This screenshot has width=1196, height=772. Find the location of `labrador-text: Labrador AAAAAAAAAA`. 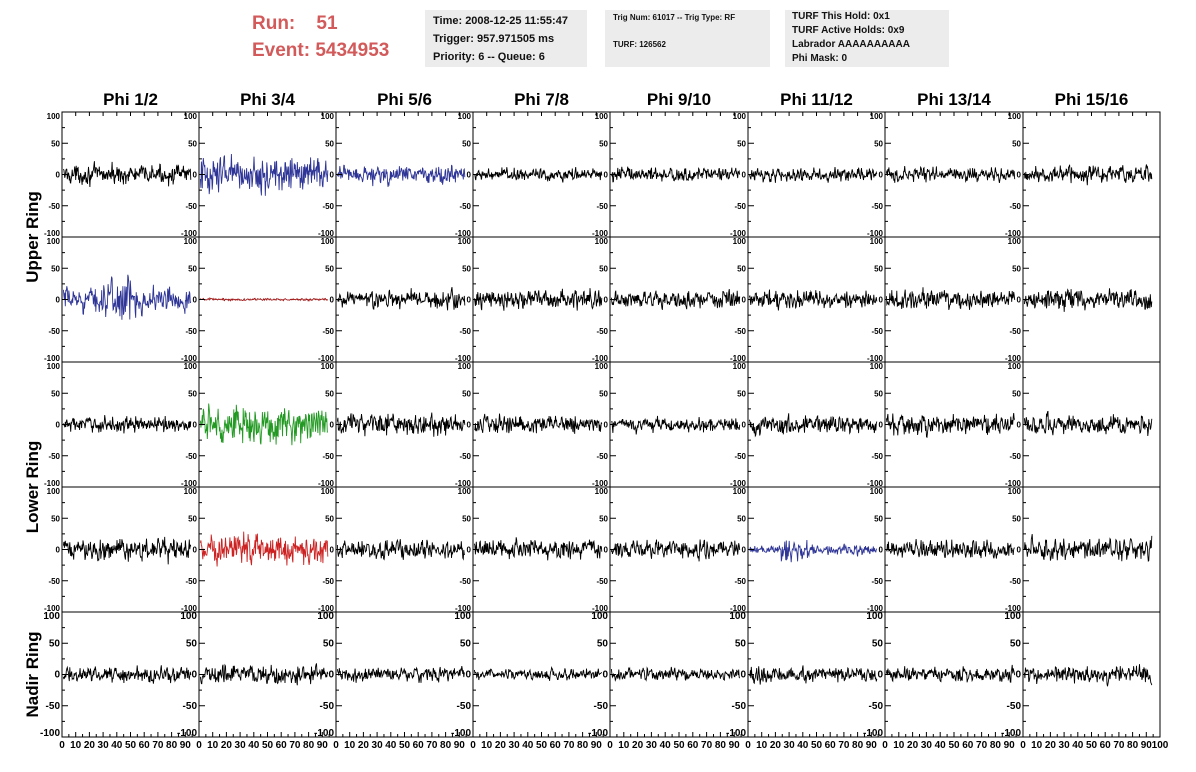

labrador-text: Labrador AAAAAAAAAA is located at coordinates (851, 44).